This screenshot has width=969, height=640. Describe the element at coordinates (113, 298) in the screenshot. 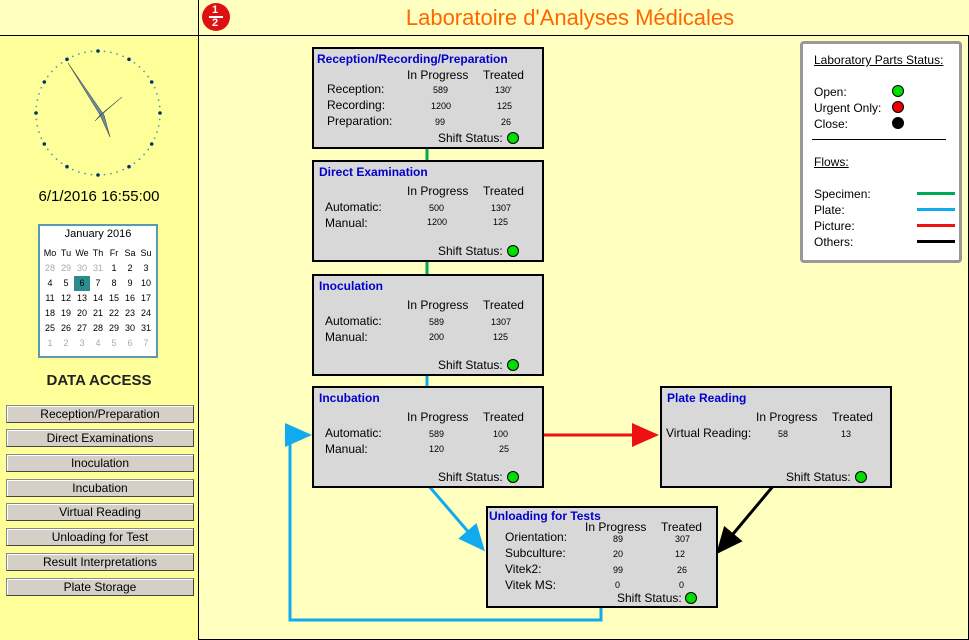

I see `calendar-day: 15` at that location.